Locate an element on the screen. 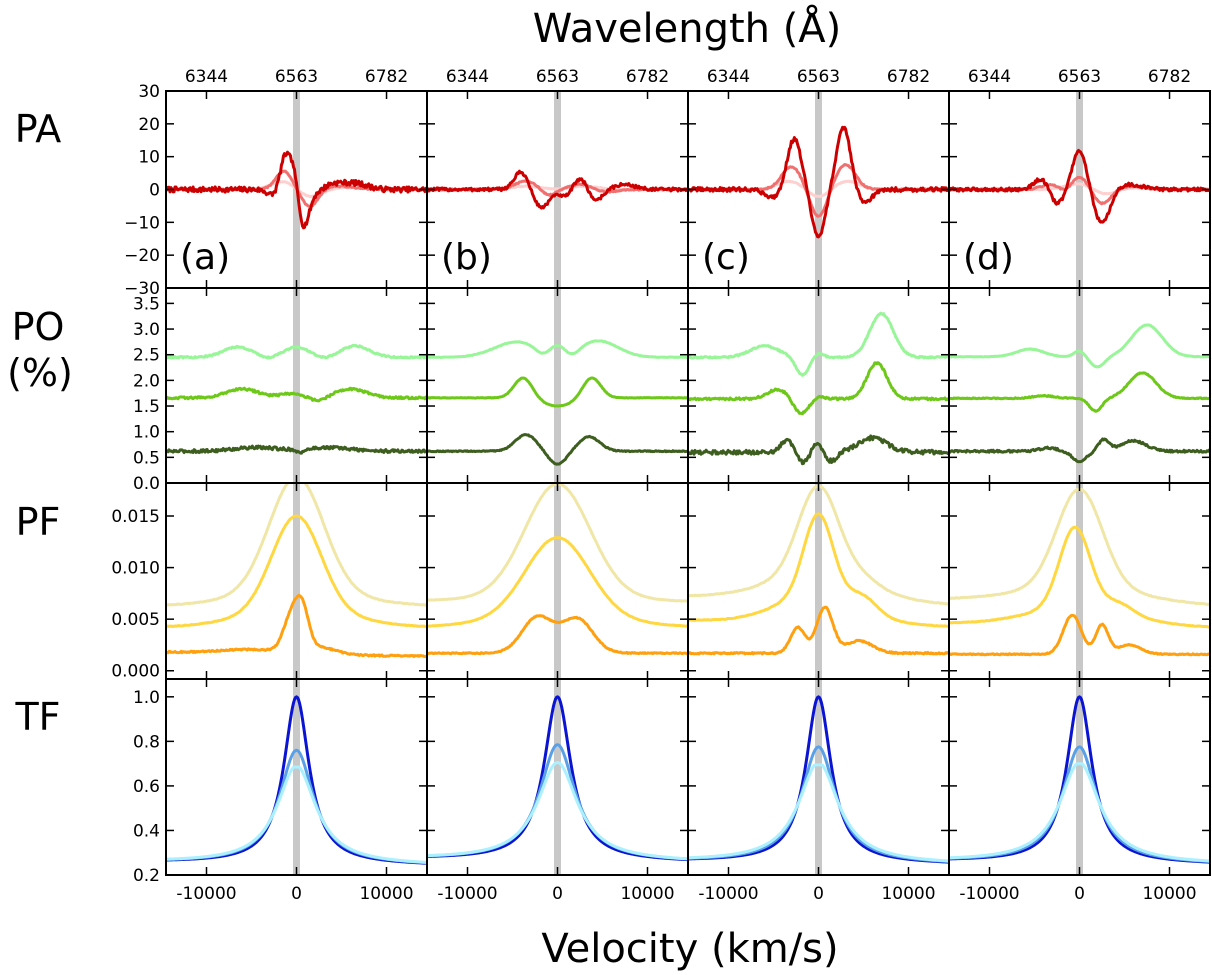  panel-label: (a) is located at coordinates (205, 257).